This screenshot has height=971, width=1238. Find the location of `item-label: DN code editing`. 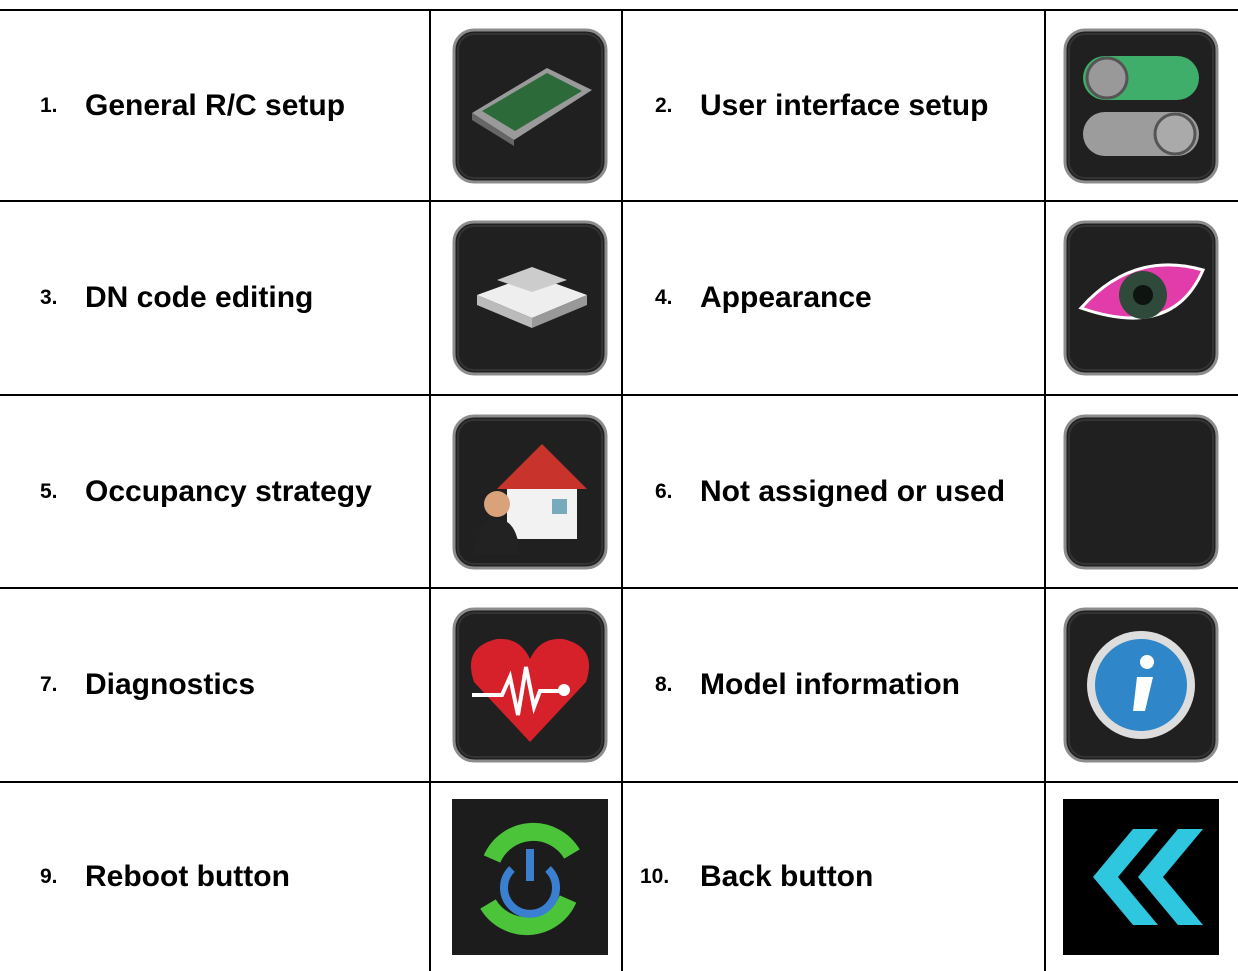

item-label: DN code editing is located at coordinates (199, 297).